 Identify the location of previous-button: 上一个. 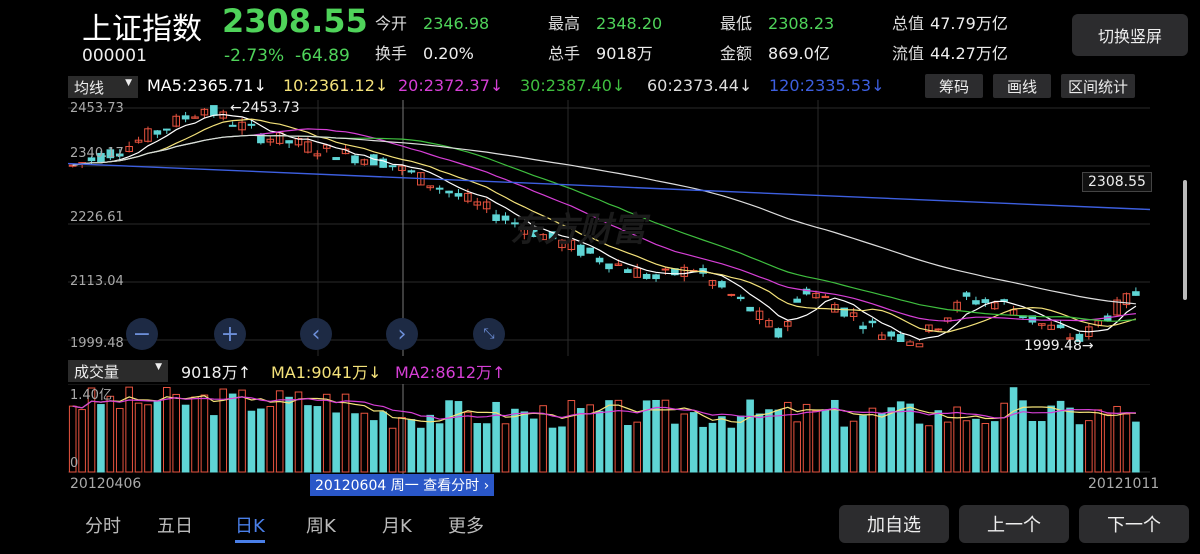
(1014, 524).